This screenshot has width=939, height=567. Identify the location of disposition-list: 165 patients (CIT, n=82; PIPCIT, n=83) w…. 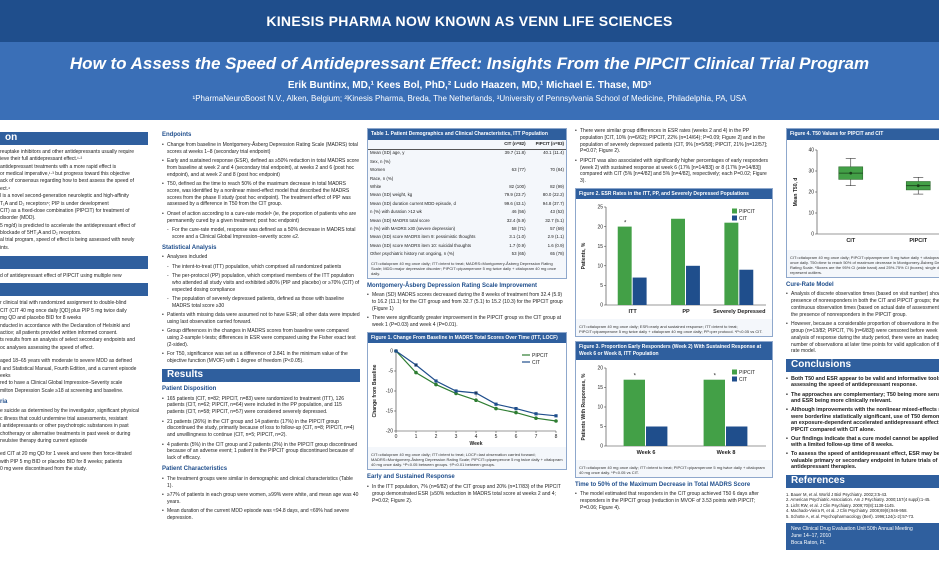
(261, 429).